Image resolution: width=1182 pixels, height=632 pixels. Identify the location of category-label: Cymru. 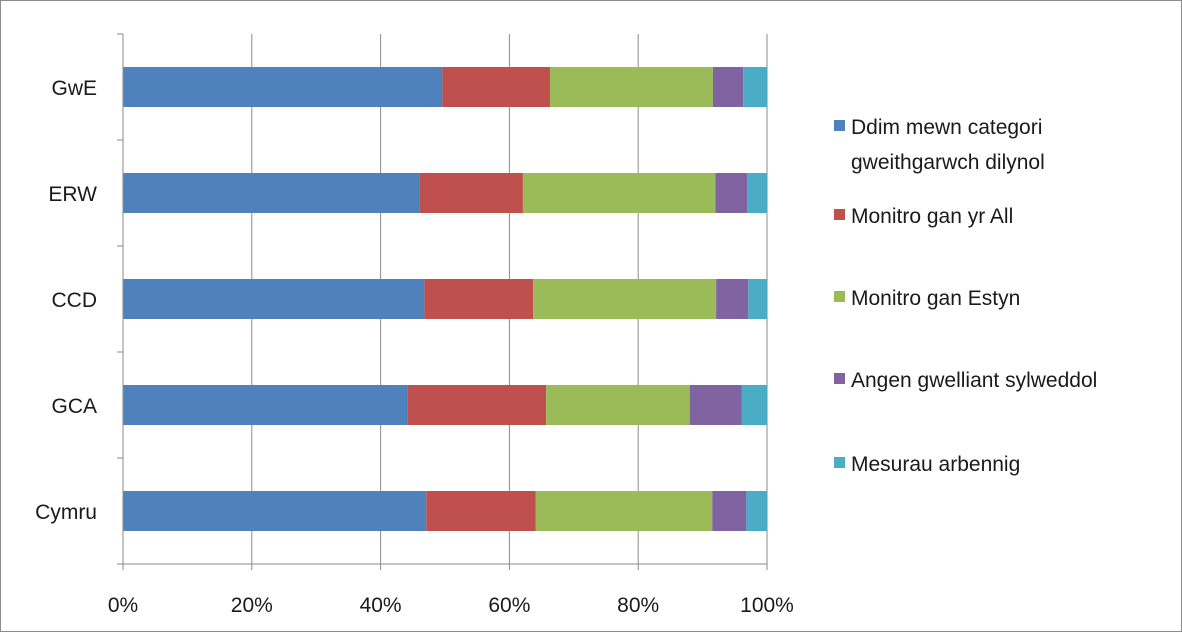
(66, 512).